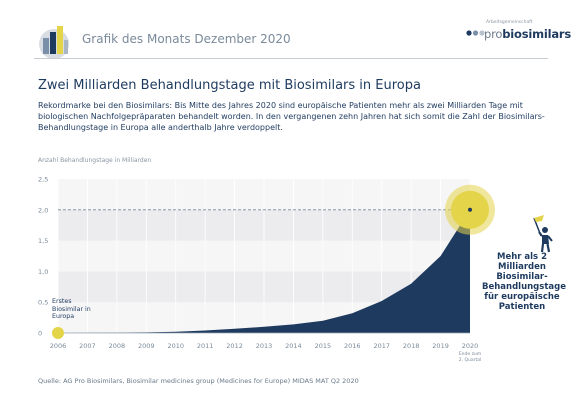 The width and height of the screenshot is (585, 414). I want to click on y-tick-label: 2,5, so click(43, 180).